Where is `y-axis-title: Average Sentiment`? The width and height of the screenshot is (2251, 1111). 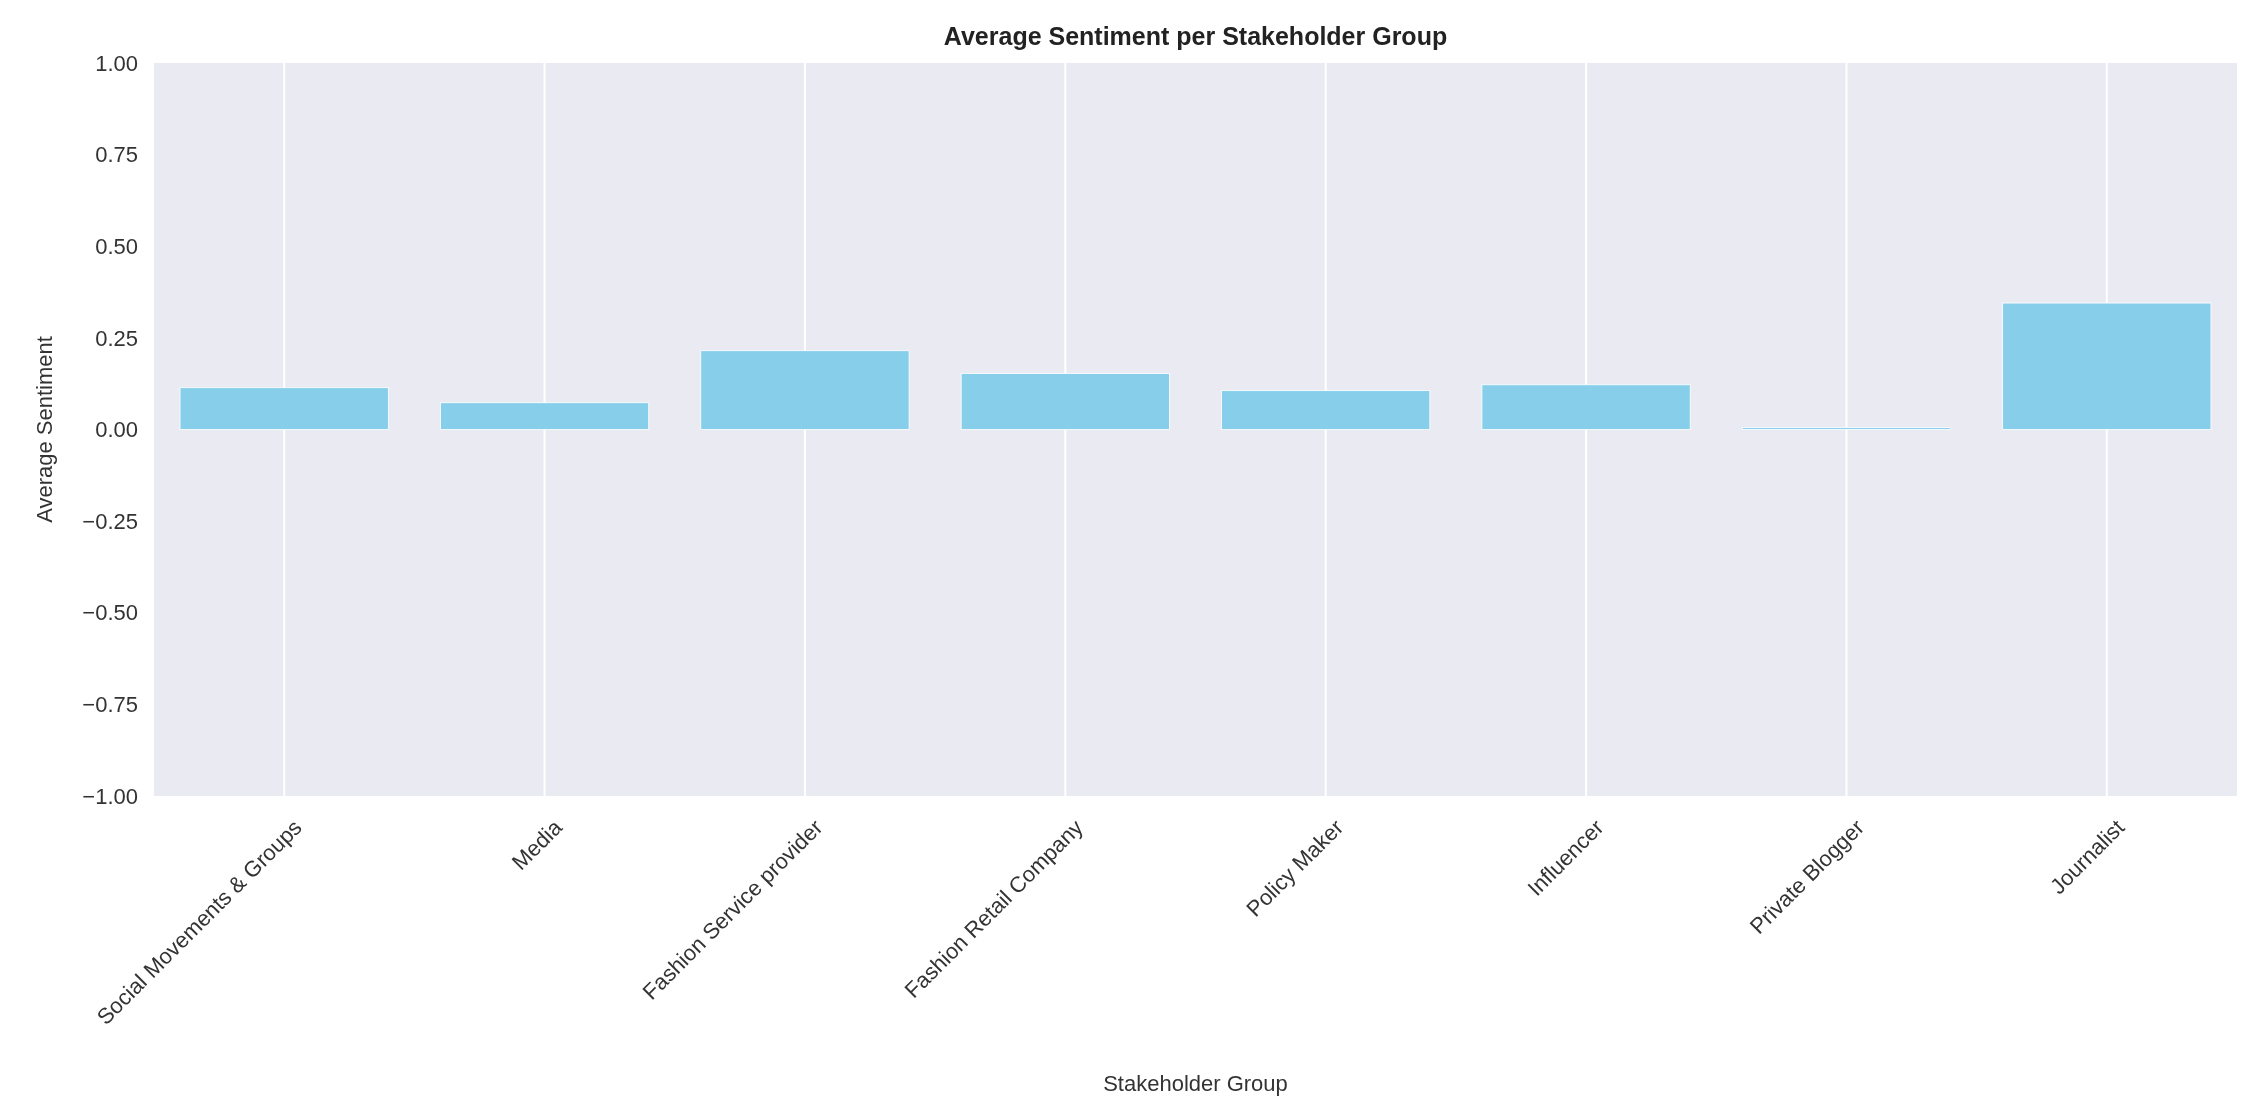
y-axis-title: Average Sentiment is located at coordinates (44, 429).